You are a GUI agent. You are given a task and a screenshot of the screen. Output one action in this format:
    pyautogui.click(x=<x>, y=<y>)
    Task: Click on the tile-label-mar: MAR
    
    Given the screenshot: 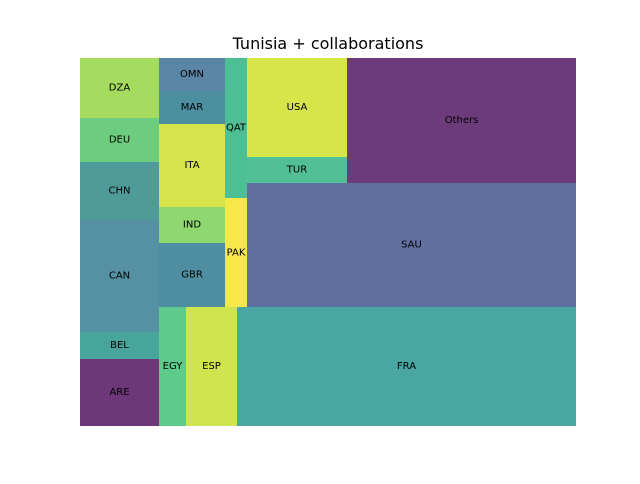 What is the action you would take?
    pyautogui.click(x=192, y=107)
    